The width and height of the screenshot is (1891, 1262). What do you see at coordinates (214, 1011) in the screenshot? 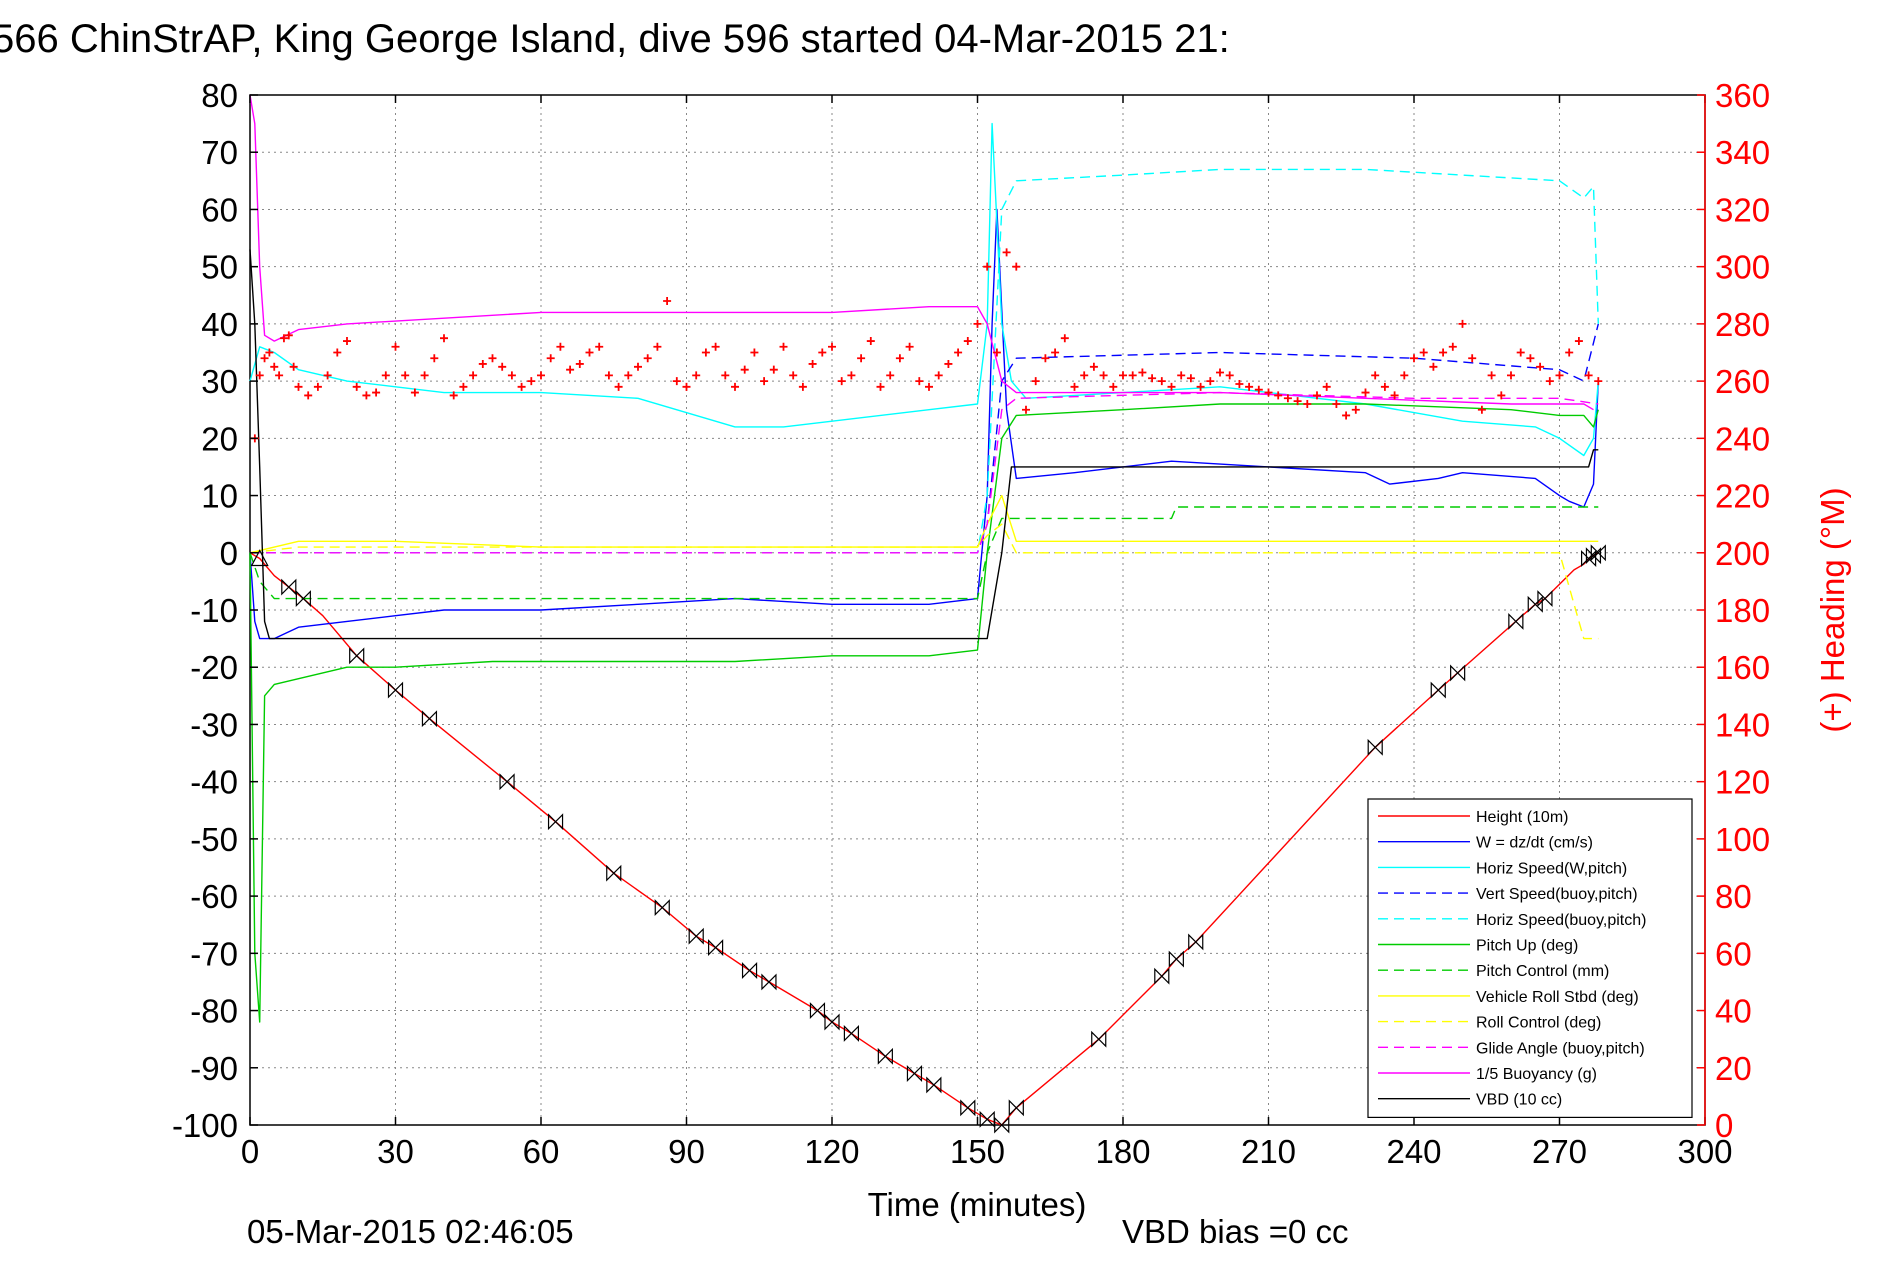
I see `y-tick-label: -80` at bounding box center [214, 1011].